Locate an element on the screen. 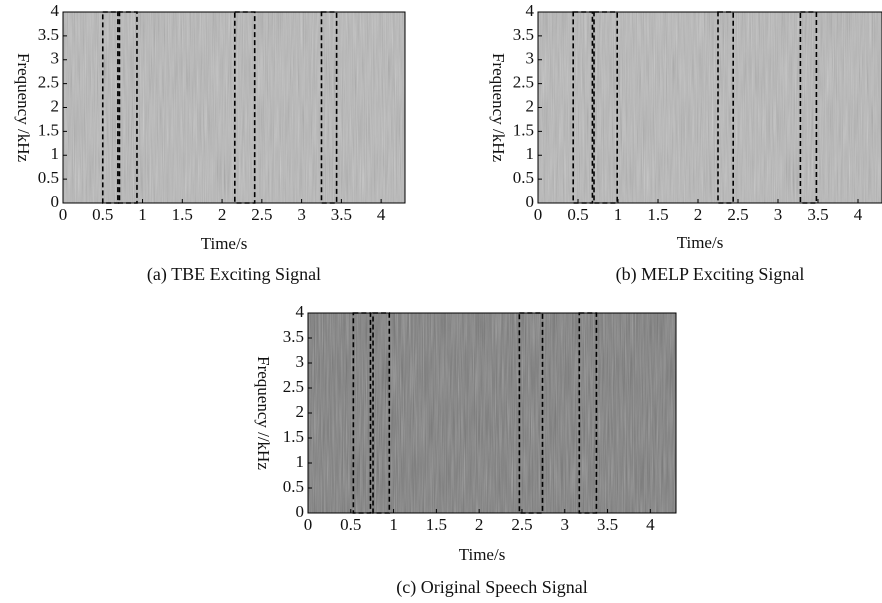 This screenshot has height=603, width=882. y-axis-label: Frequency //kHz is located at coordinates (263, 413).